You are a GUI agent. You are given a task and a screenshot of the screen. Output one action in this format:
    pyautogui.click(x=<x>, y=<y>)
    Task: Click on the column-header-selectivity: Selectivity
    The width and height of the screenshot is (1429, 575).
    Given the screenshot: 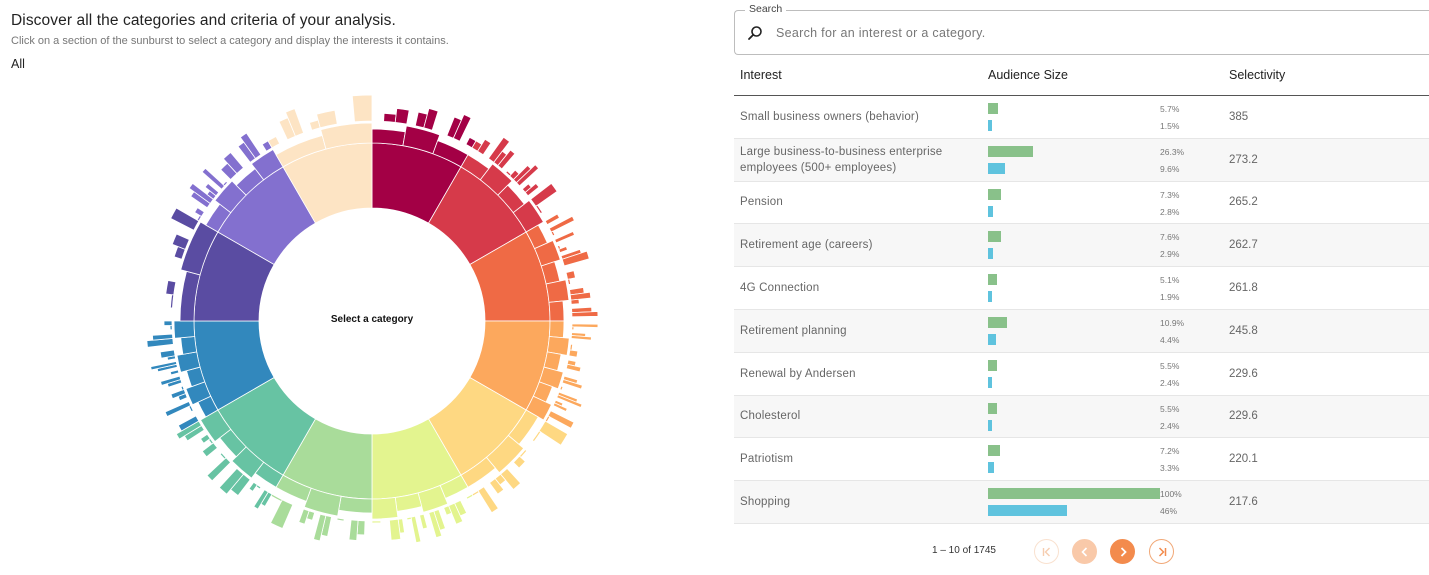 What is the action you would take?
    pyautogui.click(x=1257, y=75)
    